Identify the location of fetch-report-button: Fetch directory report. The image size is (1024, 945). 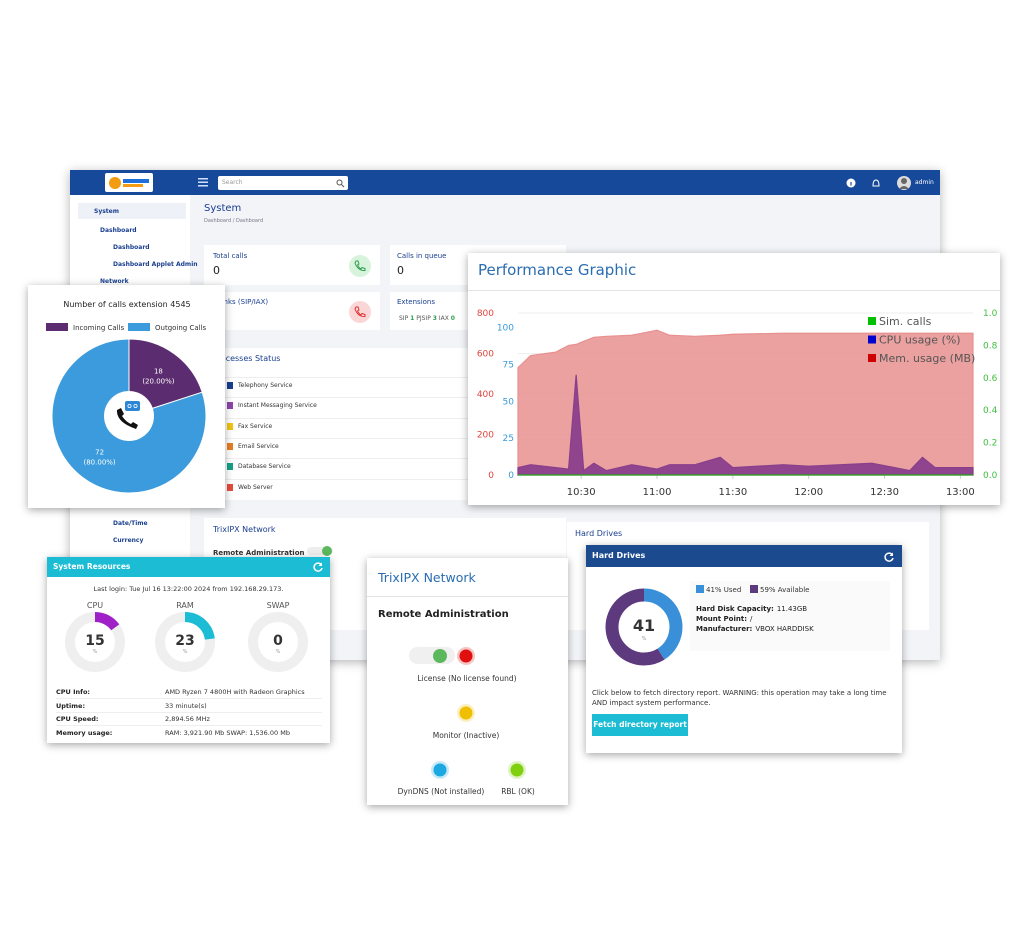
(640, 725).